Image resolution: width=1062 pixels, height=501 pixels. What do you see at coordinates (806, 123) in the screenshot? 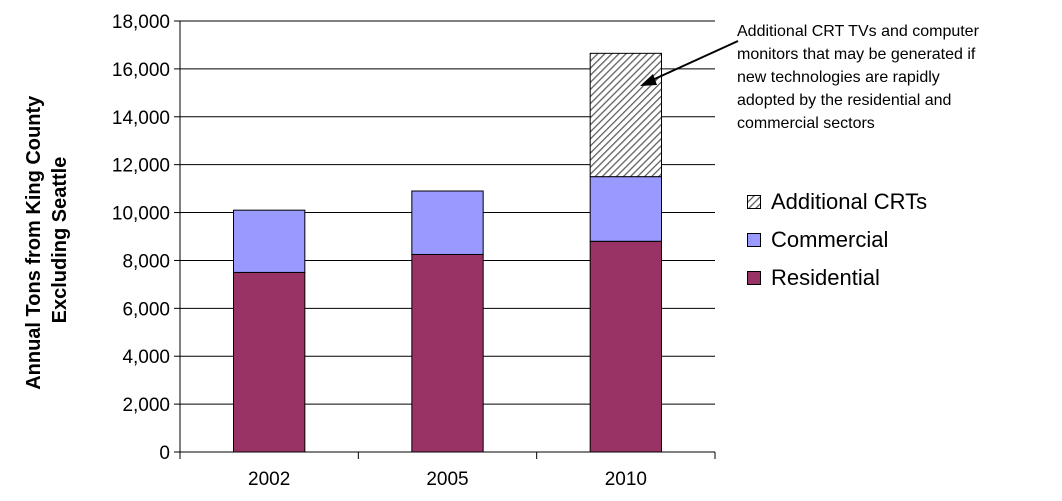
I see `annotation-line-5: commercial sectors` at bounding box center [806, 123].